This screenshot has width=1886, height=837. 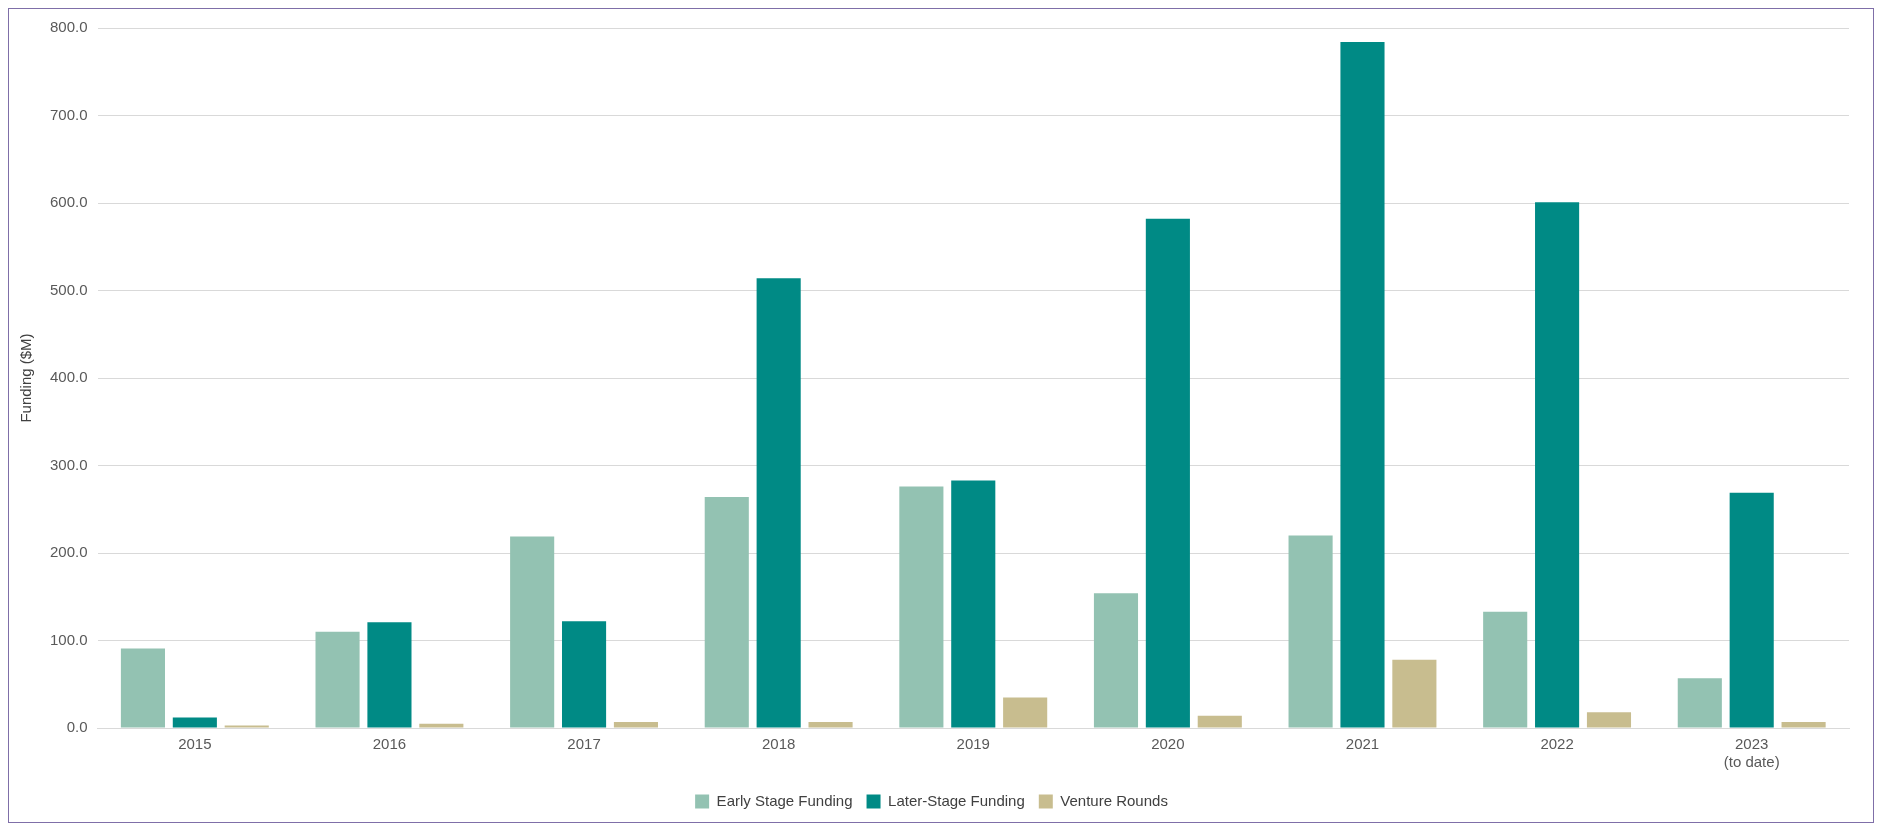 I want to click on x-tick-label: 2020, so click(x=1168, y=744).